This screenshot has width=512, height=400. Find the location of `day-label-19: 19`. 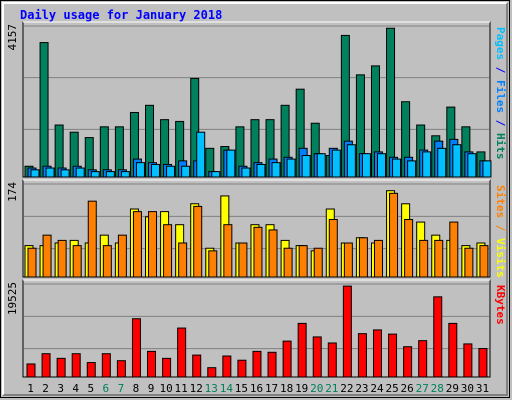

day-label-19: 19 is located at coordinates (301, 388).